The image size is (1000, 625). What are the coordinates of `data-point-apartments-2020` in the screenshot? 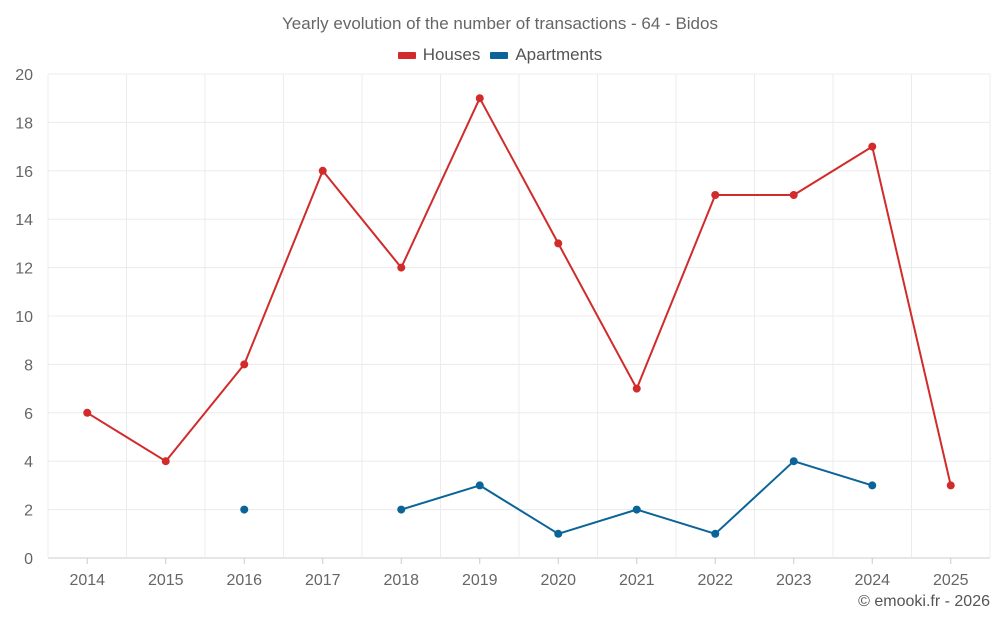 It's located at (558, 533).